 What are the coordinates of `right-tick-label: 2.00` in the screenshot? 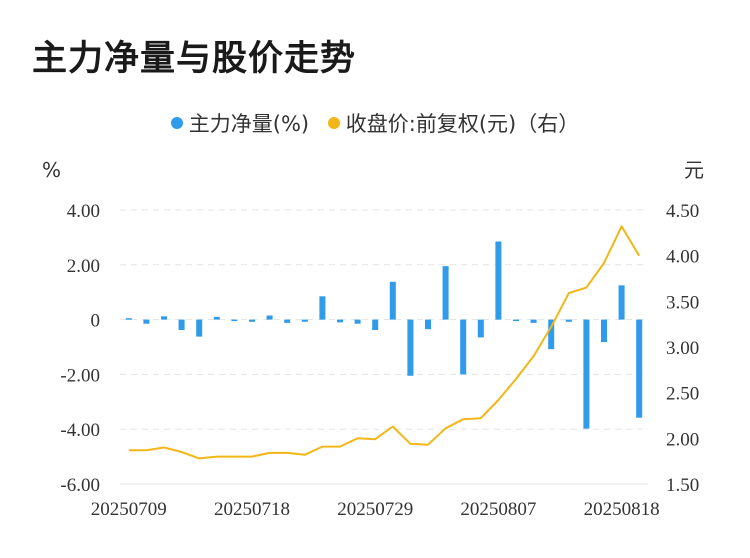 It's located at (682, 439).